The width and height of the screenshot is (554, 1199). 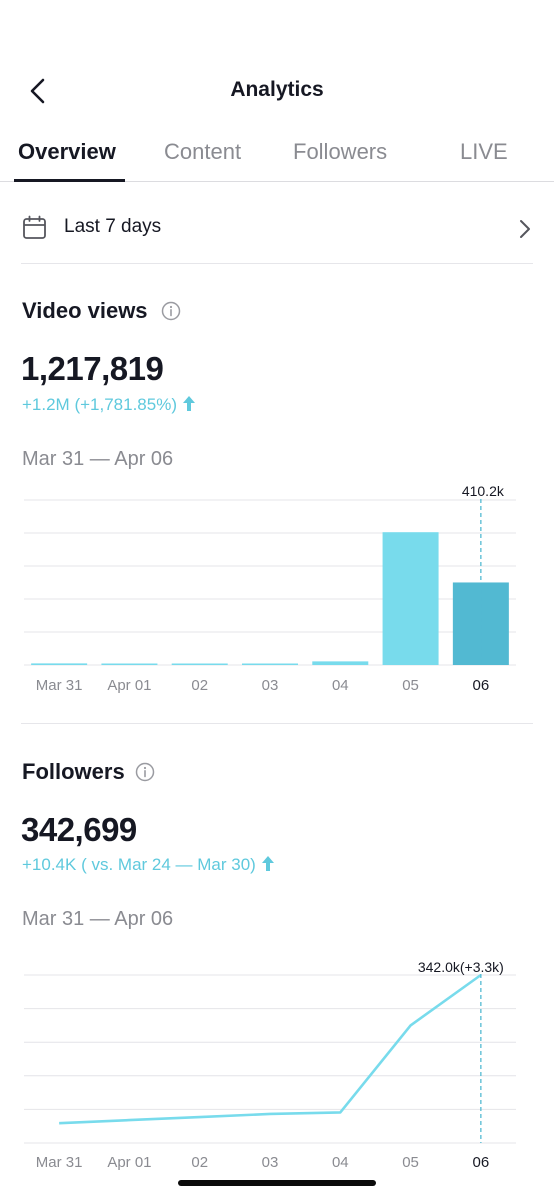 What do you see at coordinates (98, 919) in the screenshot?
I see `followers-period: Mar 31 — Apr 06` at bounding box center [98, 919].